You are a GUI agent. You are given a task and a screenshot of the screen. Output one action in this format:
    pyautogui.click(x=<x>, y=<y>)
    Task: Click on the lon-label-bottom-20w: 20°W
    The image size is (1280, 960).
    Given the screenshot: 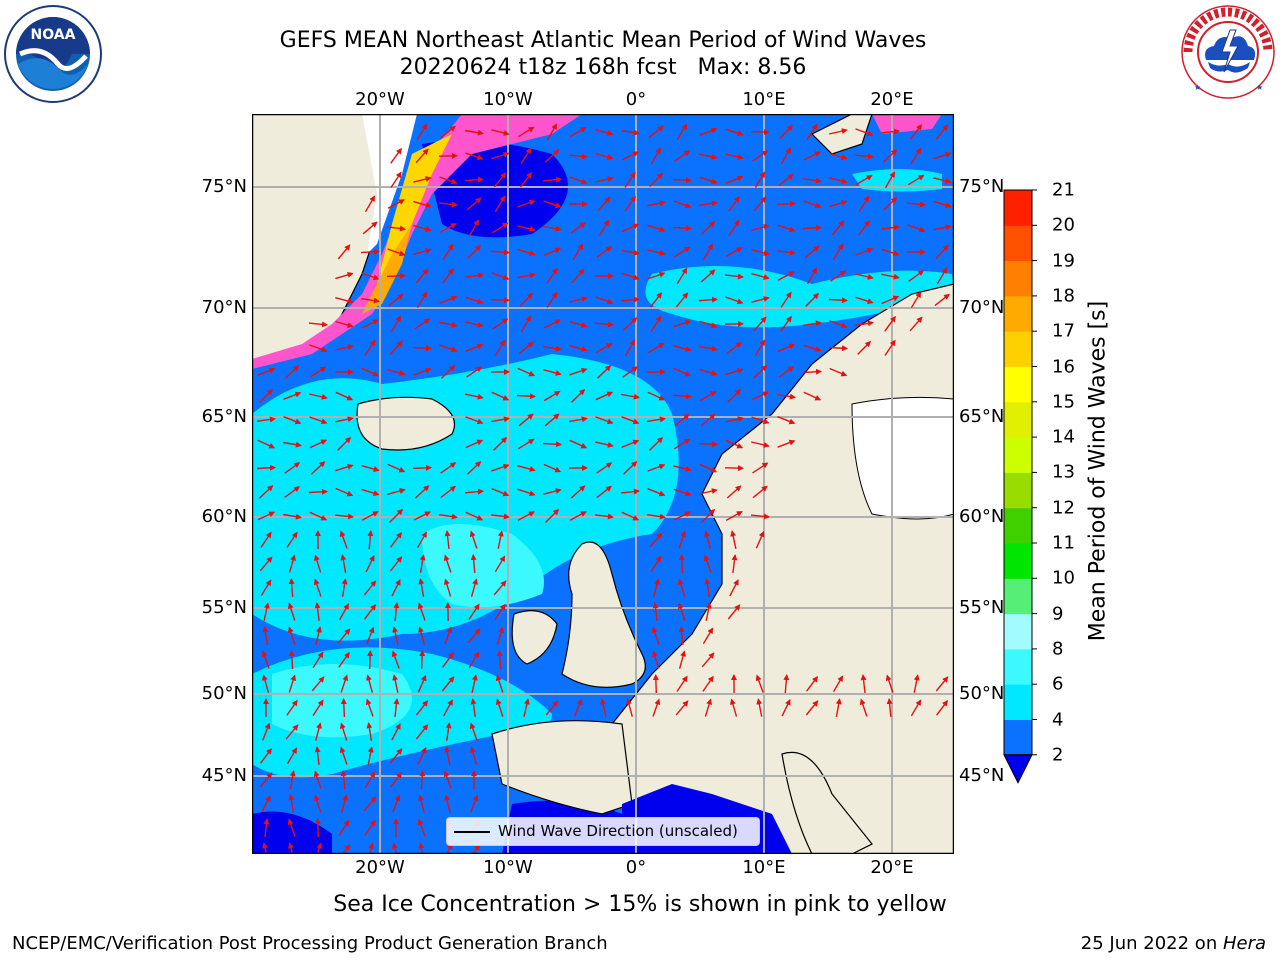 What is the action you would take?
    pyautogui.click(x=380, y=867)
    